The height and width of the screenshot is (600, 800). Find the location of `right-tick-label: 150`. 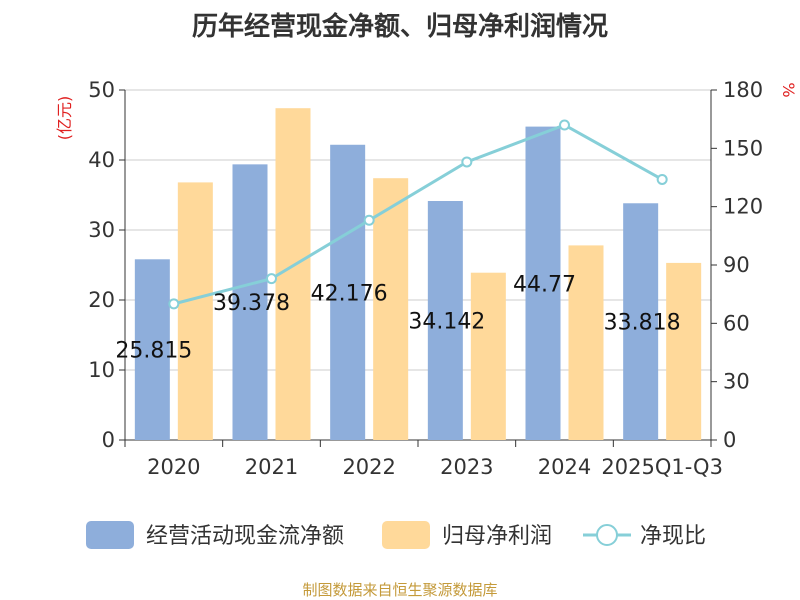

right-tick-label: 150 is located at coordinates (743, 148).